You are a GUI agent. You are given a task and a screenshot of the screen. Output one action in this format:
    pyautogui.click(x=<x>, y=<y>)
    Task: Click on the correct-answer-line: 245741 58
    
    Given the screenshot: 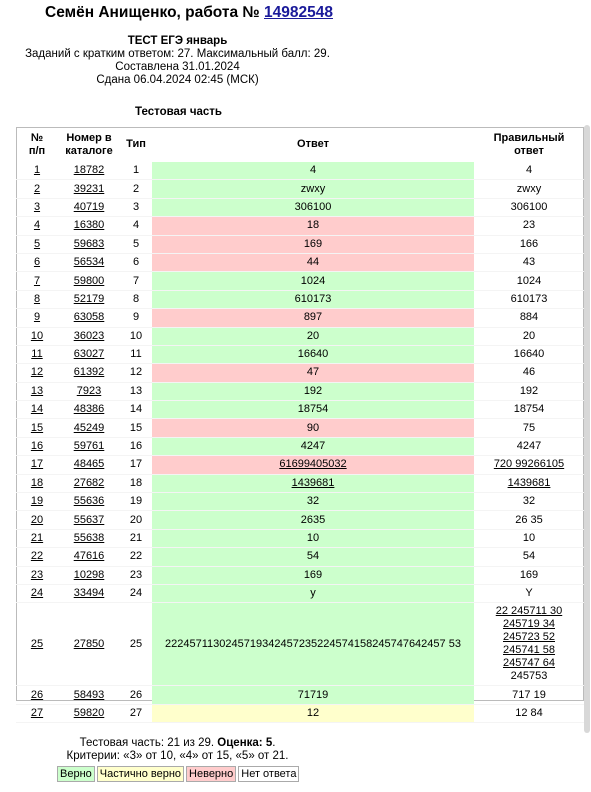 What is the action you would take?
    pyautogui.click(x=529, y=650)
    